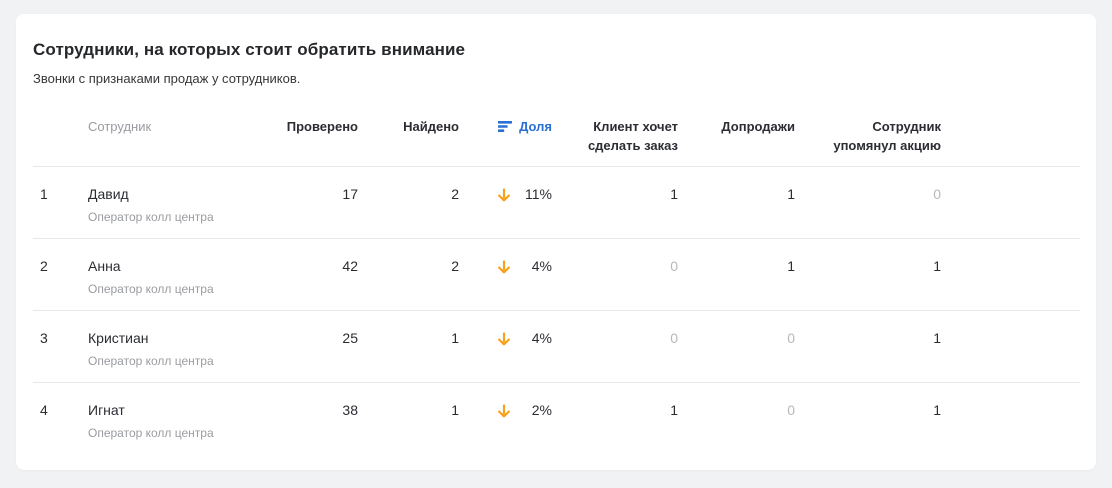  I want to click on row-index: 3, so click(44, 338).